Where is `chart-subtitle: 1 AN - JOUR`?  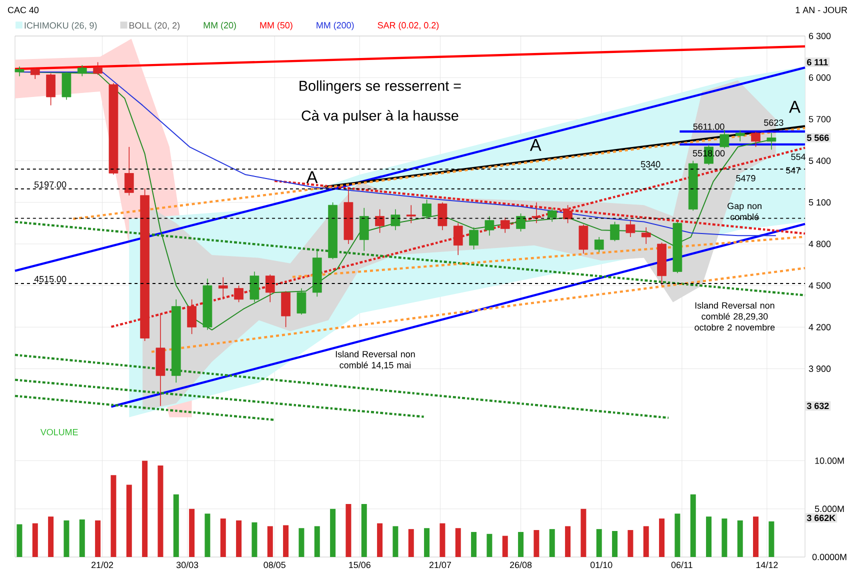 chart-subtitle: 1 AN - JOUR is located at coordinates (822, 10).